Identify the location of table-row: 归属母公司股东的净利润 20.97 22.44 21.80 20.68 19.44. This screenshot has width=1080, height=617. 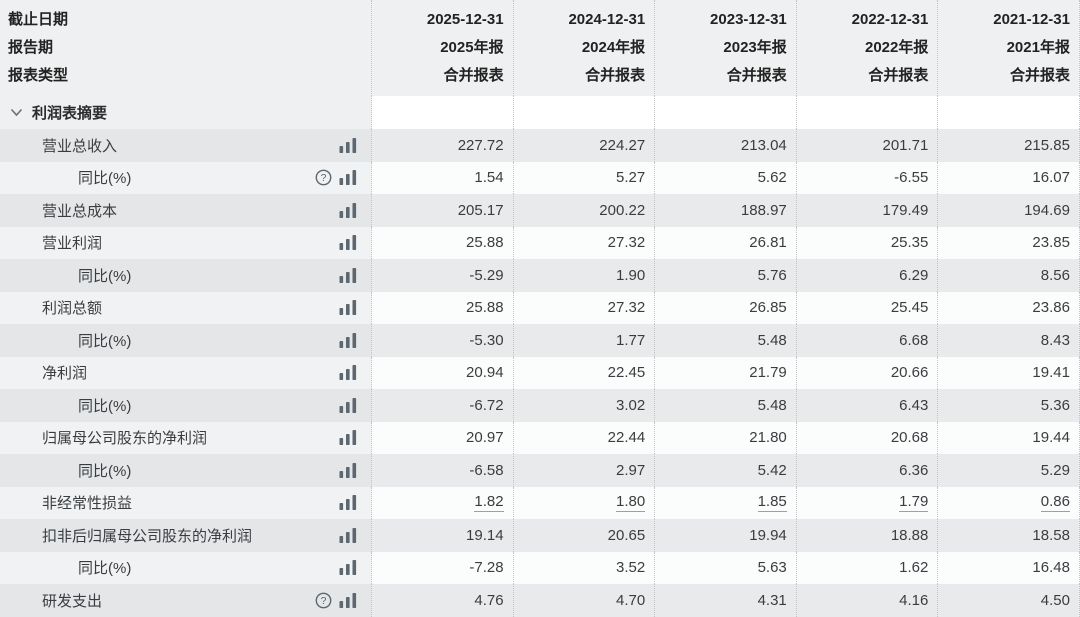
(540, 437).